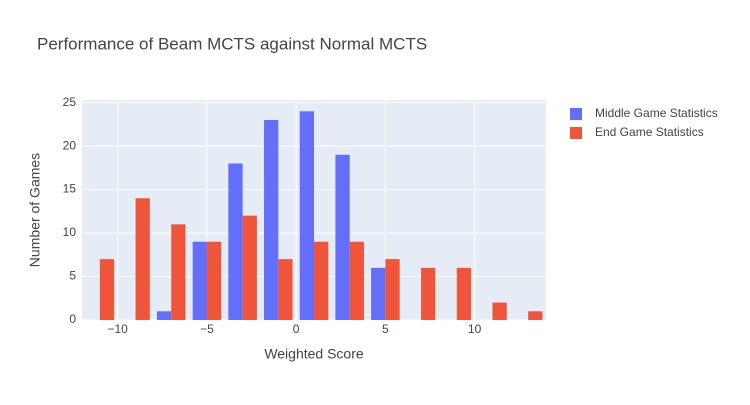 The width and height of the screenshot is (750, 405). What do you see at coordinates (385, 329) in the screenshot?
I see `x-tick-label: 5` at bounding box center [385, 329].